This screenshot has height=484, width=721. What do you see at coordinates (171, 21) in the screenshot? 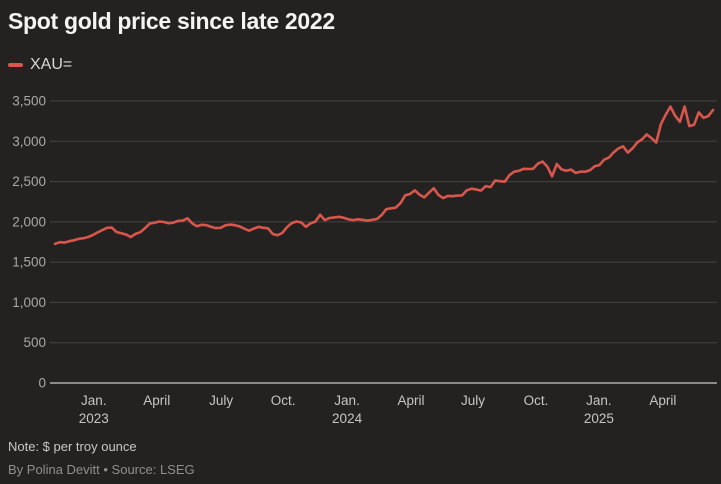
I see `chart-title: Spot gold price since late 2022` at bounding box center [171, 21].